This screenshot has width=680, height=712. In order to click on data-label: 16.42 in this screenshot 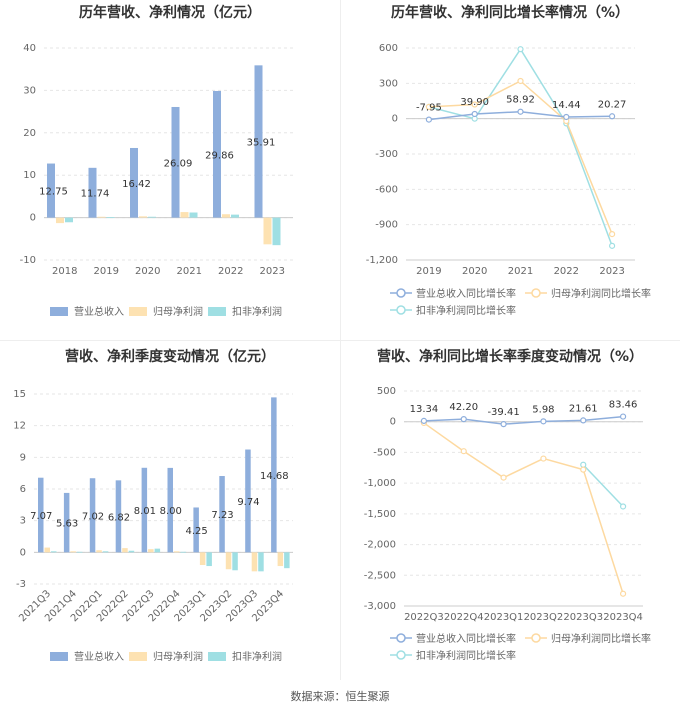, I will do `click(136, 184)`.